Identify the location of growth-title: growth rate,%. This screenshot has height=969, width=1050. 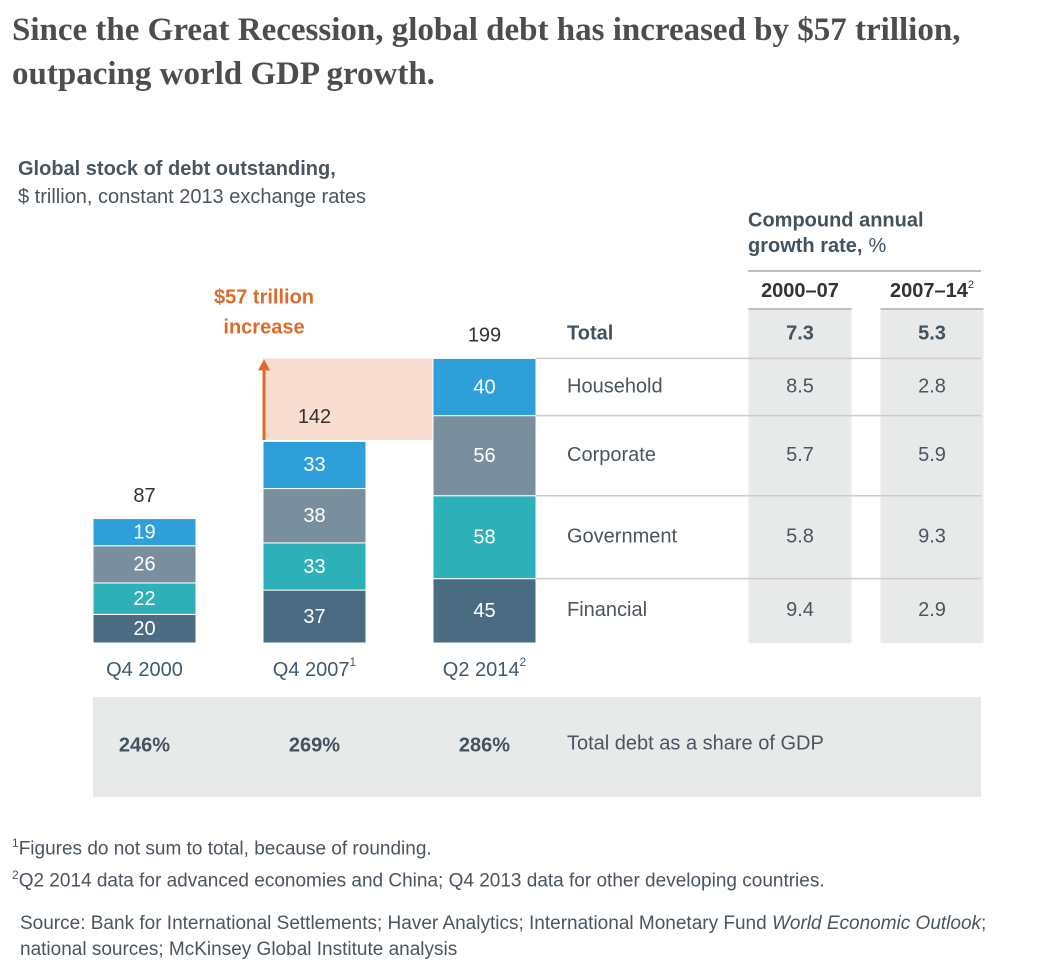
(817, 246).